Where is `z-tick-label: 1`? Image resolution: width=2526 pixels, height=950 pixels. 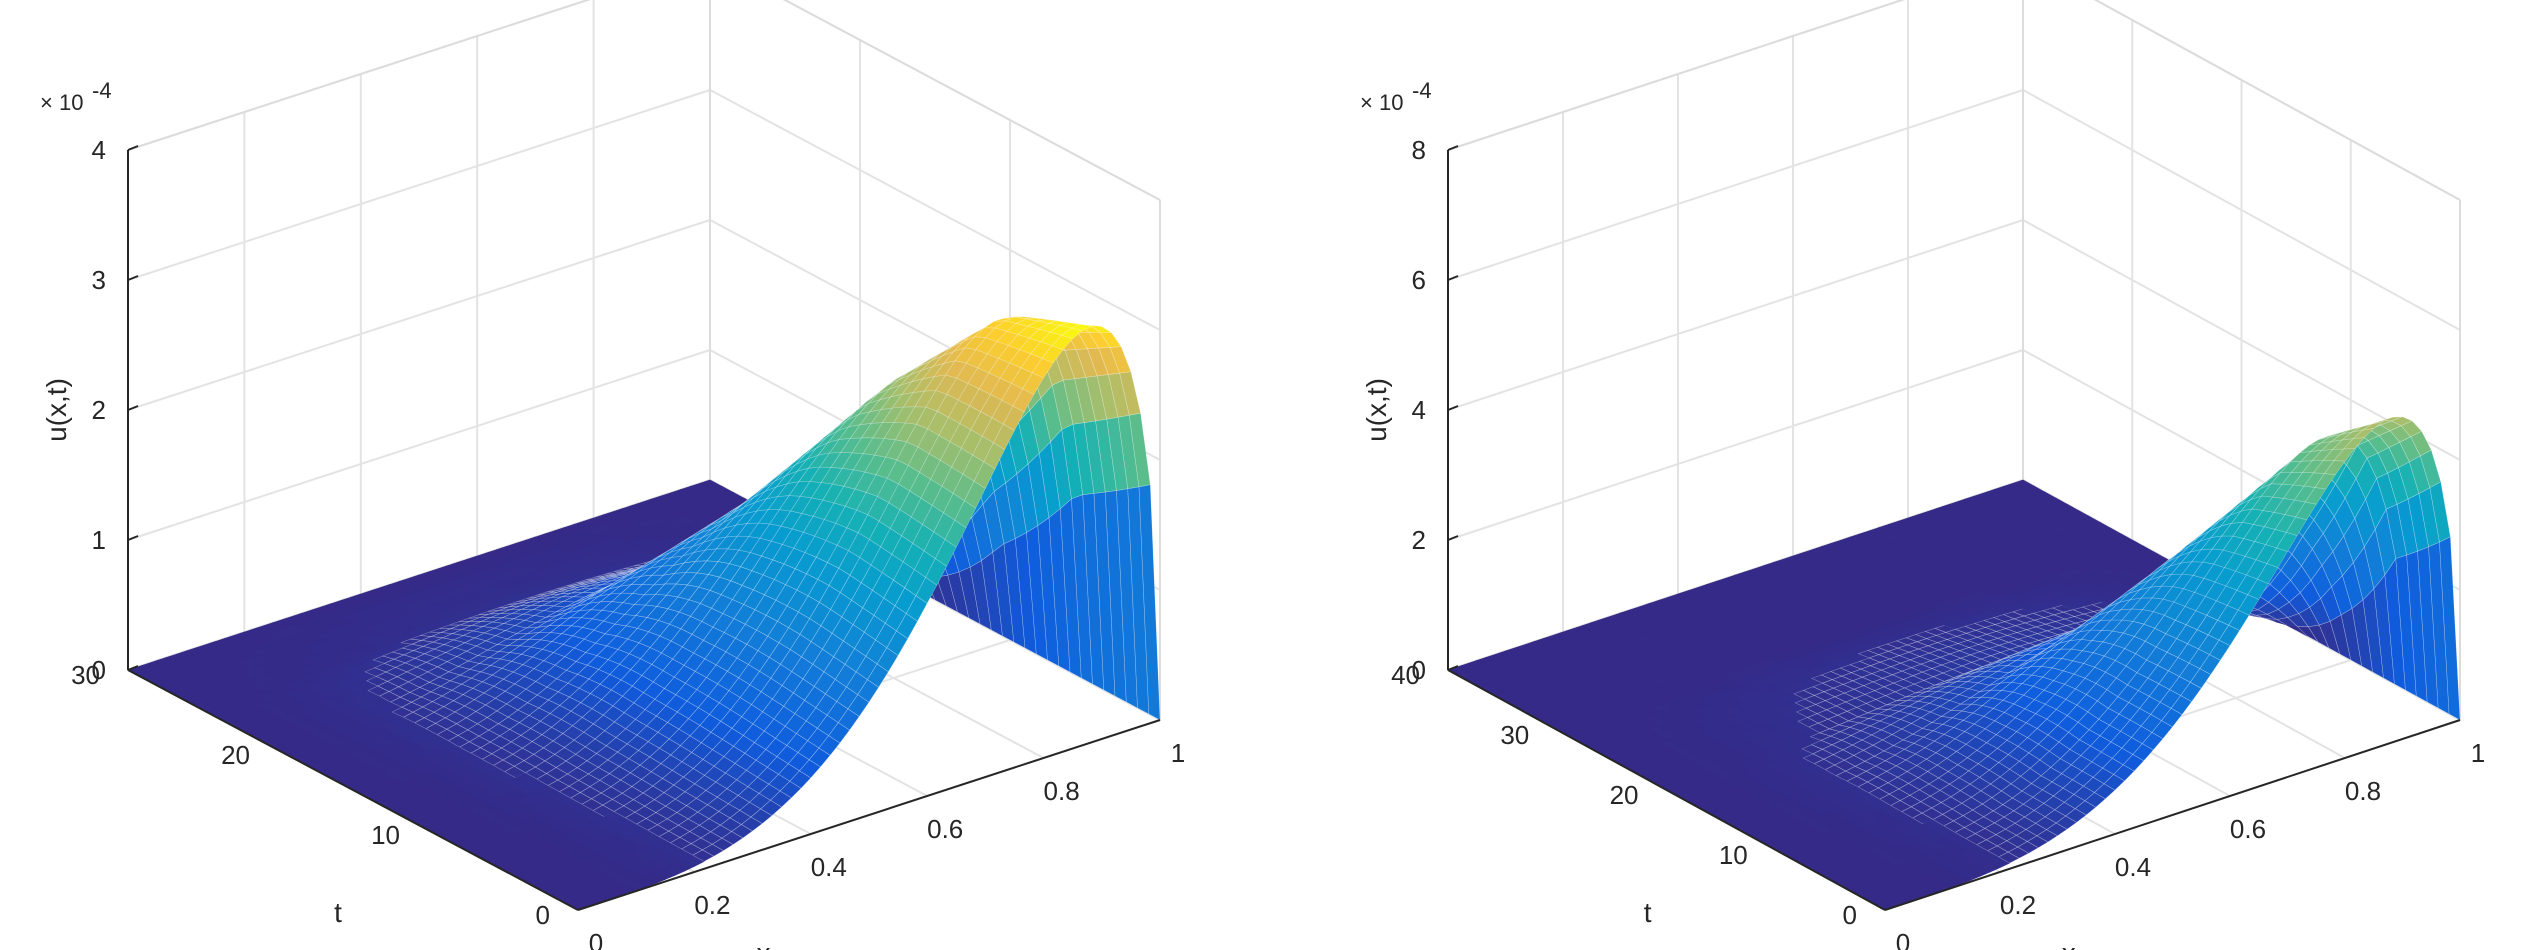 z-tick-label: 1 is located at coordinates (99, 540).